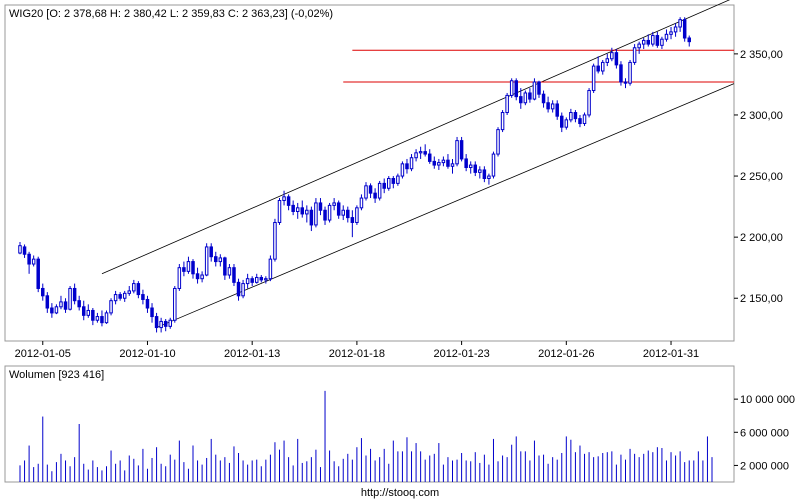 The image size is (800, 500). I want to click on date-x-tick-label: 2012-01-13, so click(252, 354).